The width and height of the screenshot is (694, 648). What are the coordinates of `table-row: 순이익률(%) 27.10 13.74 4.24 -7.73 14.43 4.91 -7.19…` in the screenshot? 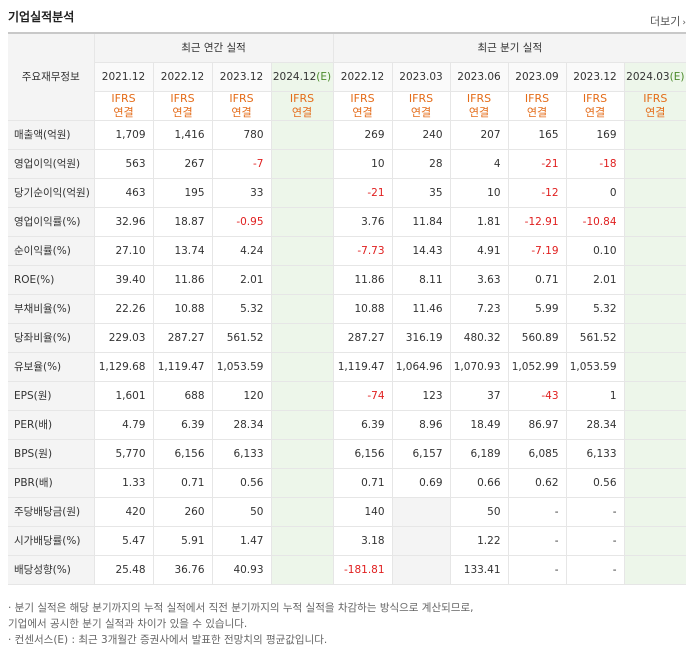 It's located at (347, 250).